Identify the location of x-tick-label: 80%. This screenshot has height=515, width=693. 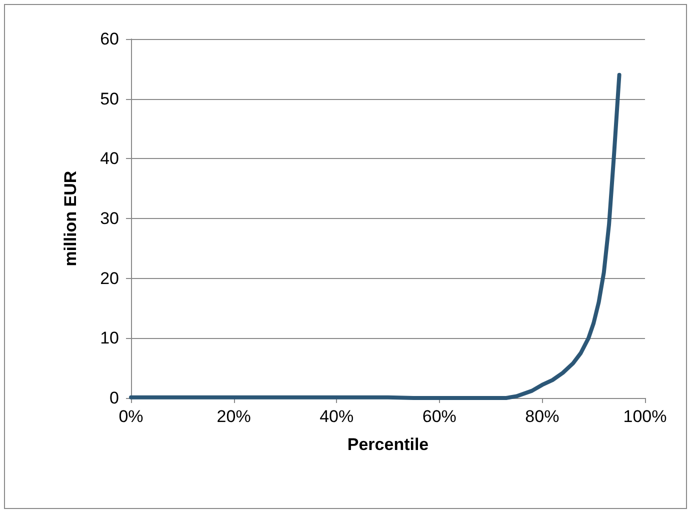
(542, 416).